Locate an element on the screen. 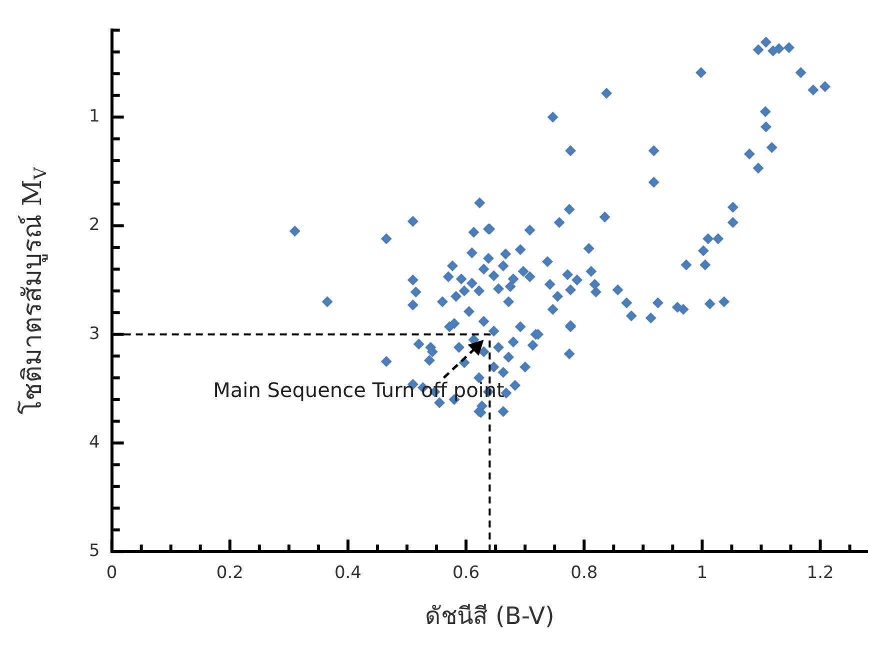 The width and height of the screenshot is (881, 648). x-tick-label: 0.8 is located at coordinates (584, 573).